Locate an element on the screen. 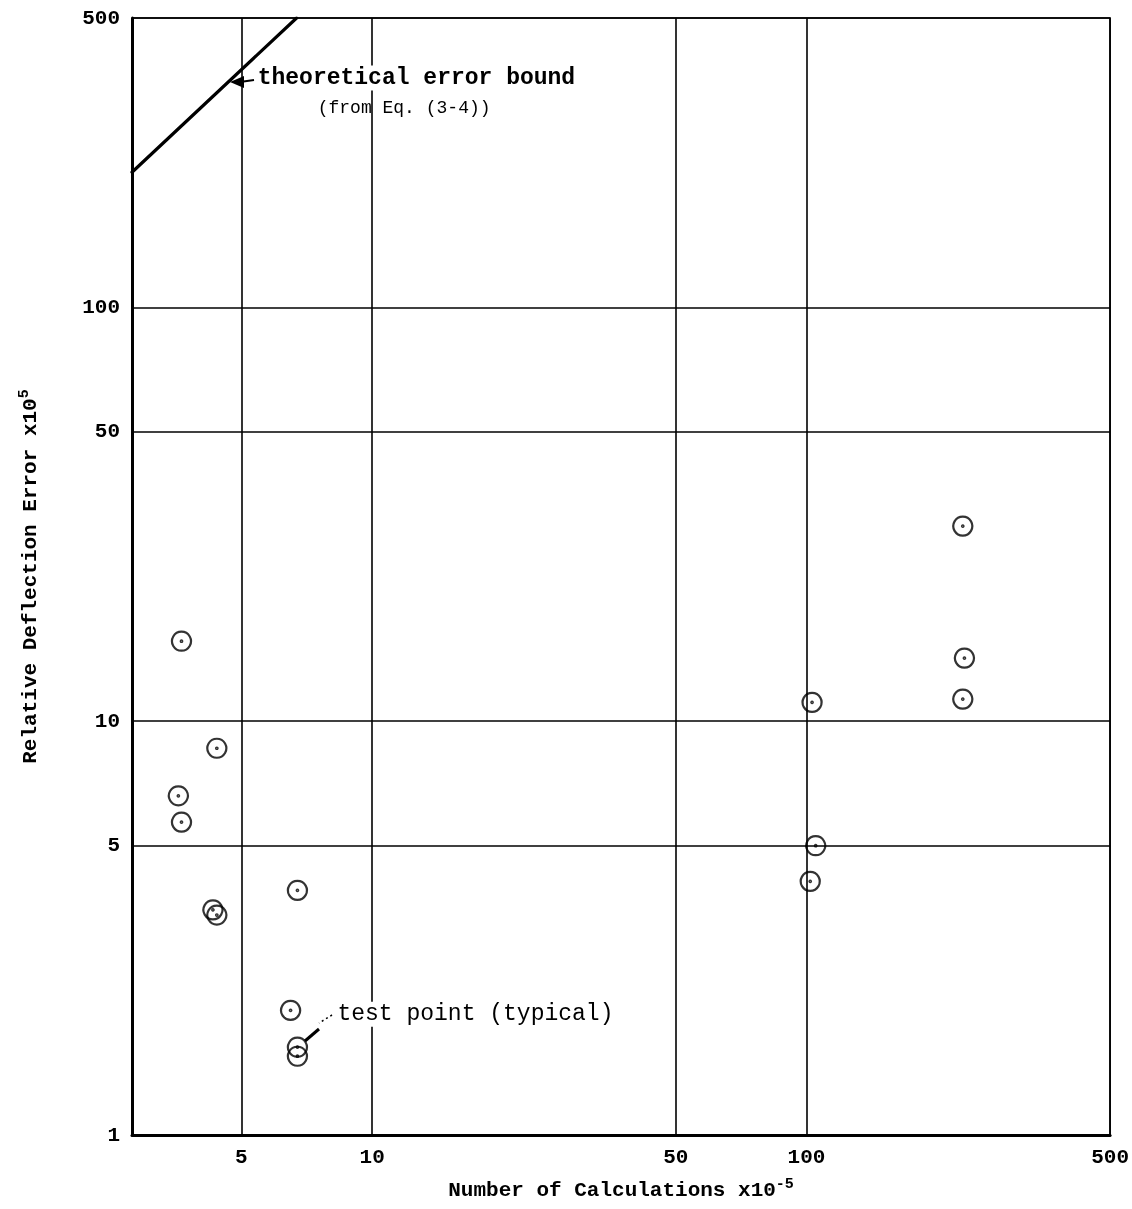  y-tick-label: 10 is located at coordinates (107, 721).